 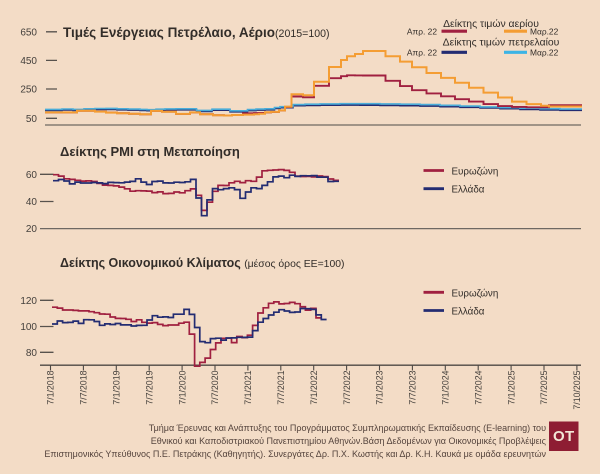 What do you see at coordinates (150, 151) in the screenshot?
I see `svg-text: Δείκτης PMI στη Μεταποίηση` at bounding box center [150, 151].